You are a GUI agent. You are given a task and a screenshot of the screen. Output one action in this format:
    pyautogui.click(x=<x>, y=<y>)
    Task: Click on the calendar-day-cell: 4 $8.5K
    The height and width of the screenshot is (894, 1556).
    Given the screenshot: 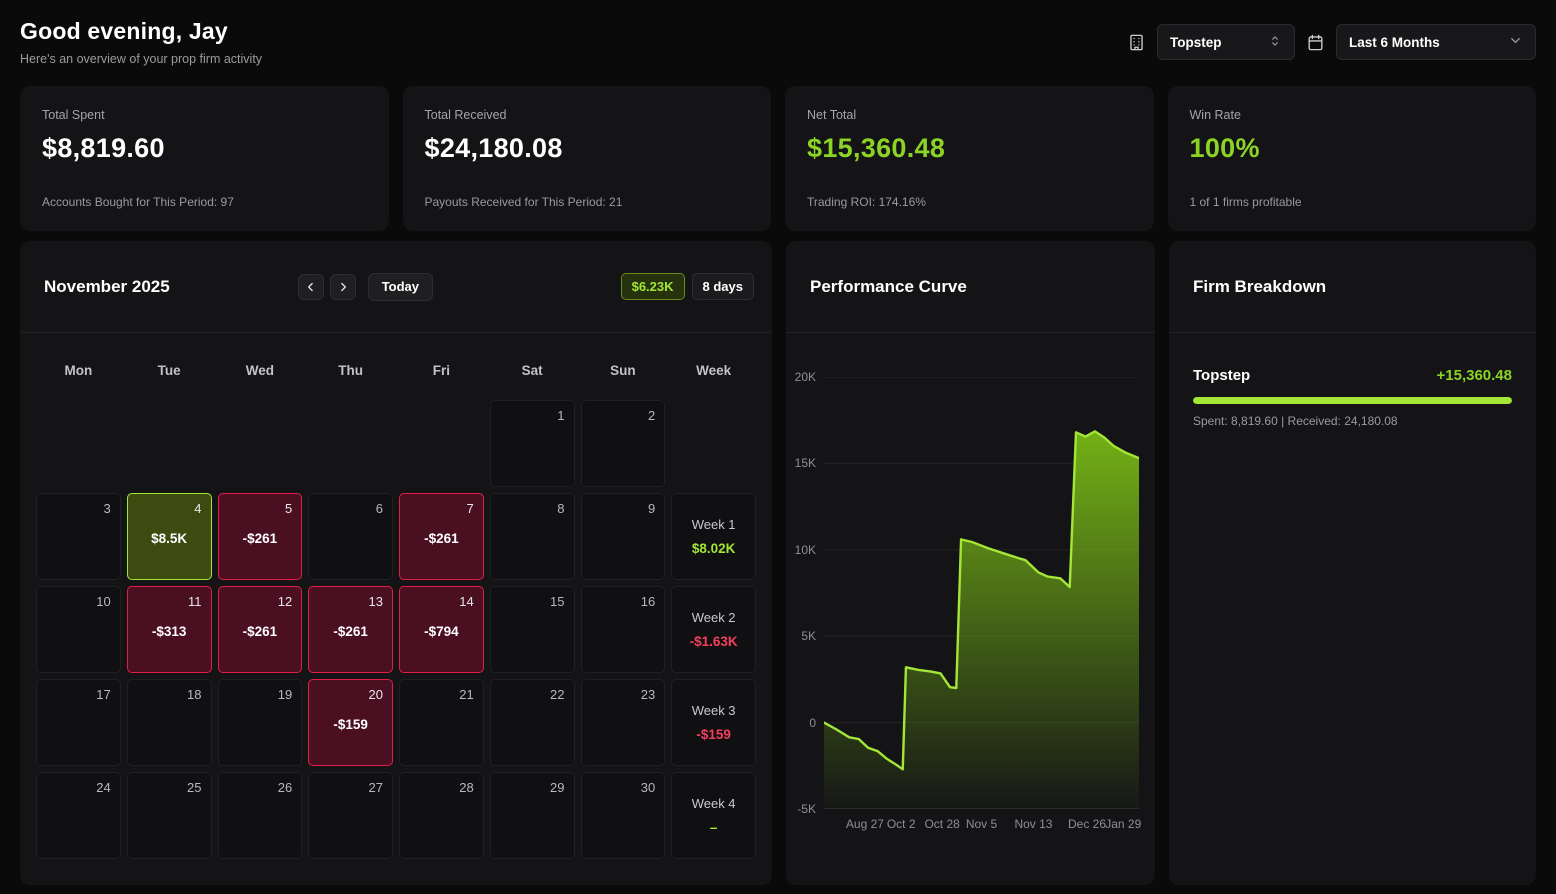 What is the action you would take?
    pyautogui.click(x=169, y=536)
    